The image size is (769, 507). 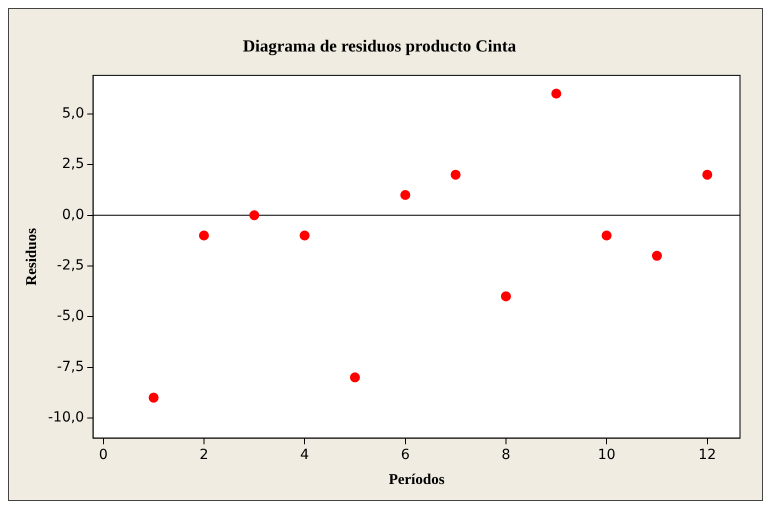 What do you see at coordinates (32, 257) in the screenshot?
I see `y-axis-title: Residuos` at bounding box center [32, 257].